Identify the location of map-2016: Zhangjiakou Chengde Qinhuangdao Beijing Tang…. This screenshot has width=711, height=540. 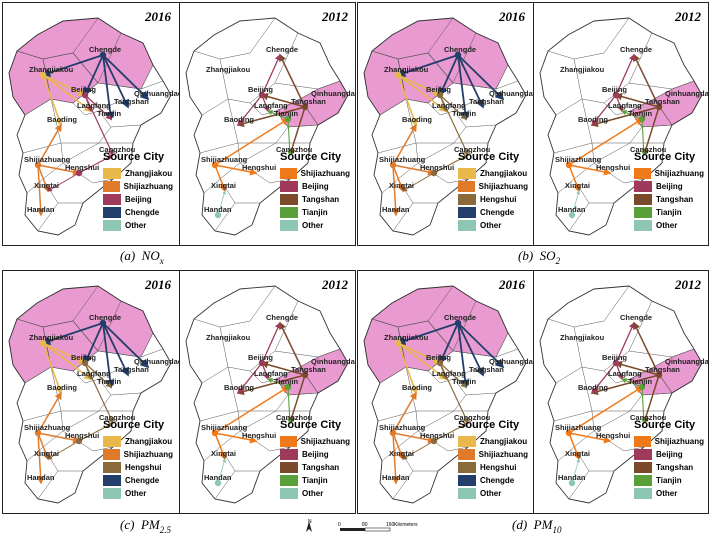
(445, 392).